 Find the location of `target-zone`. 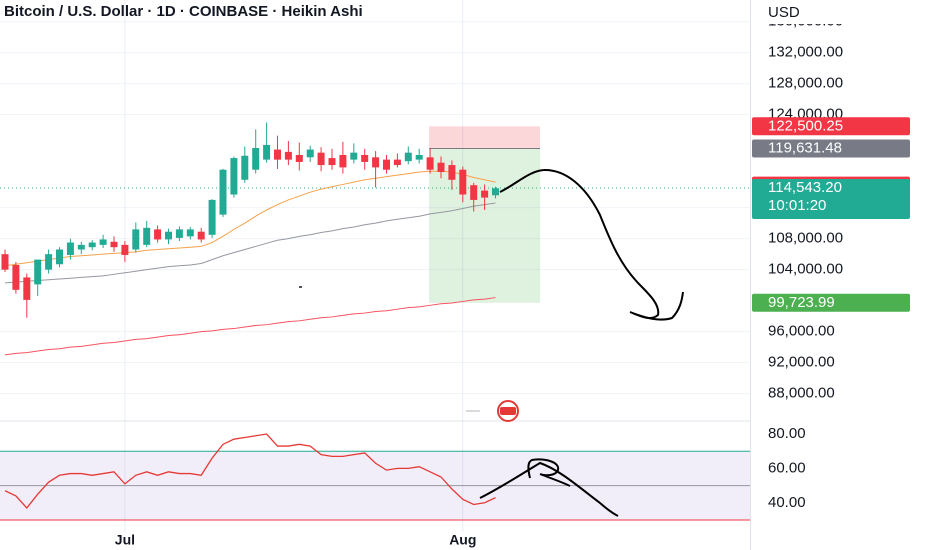

target-zone is located at coordinates (485, 225).